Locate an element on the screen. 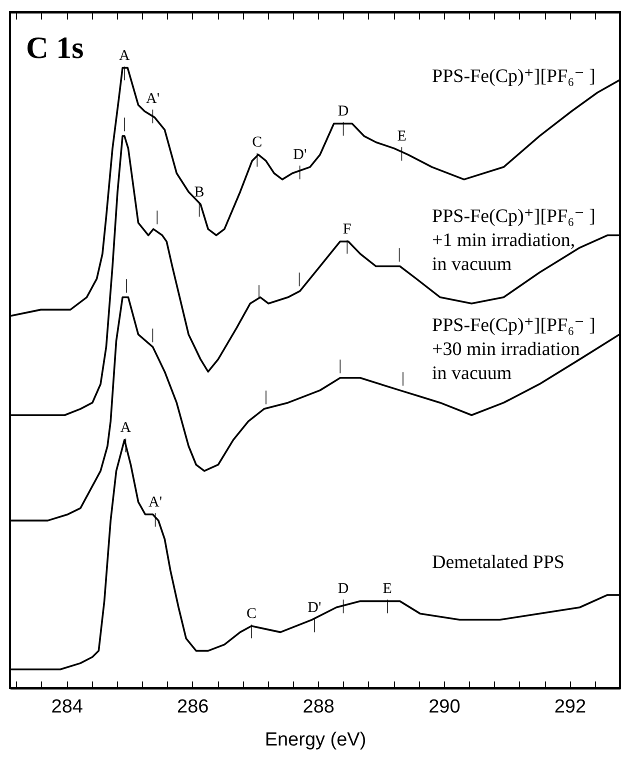 The image size is (623, 761). x-axis-title: Energy (eV) is located at coordinates (315, 740).